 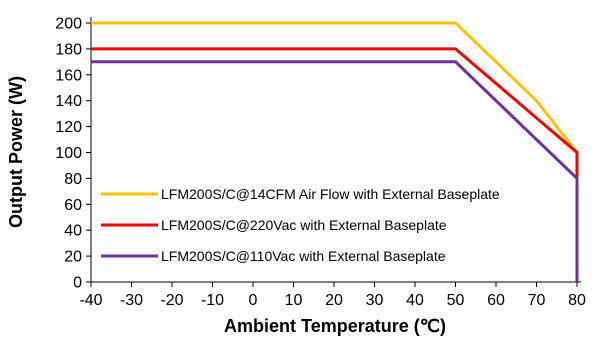 I want to click on x-tick-label: -10, so click(x=212, y=300).